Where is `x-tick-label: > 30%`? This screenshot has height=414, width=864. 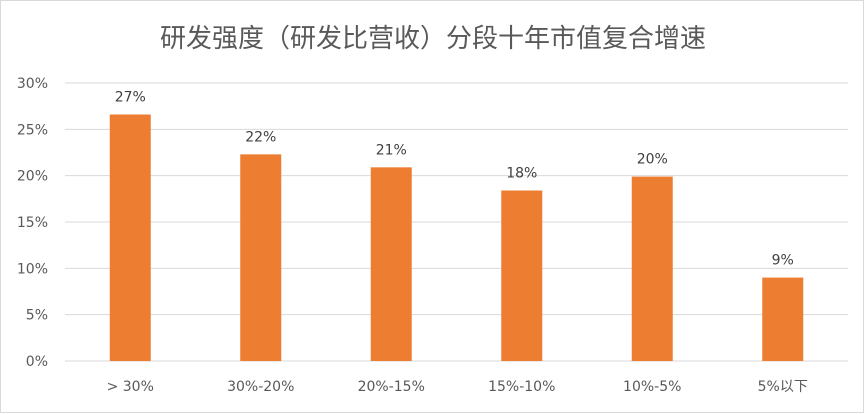
x-tick-label: > 30% is located at coordinates (130, 387).